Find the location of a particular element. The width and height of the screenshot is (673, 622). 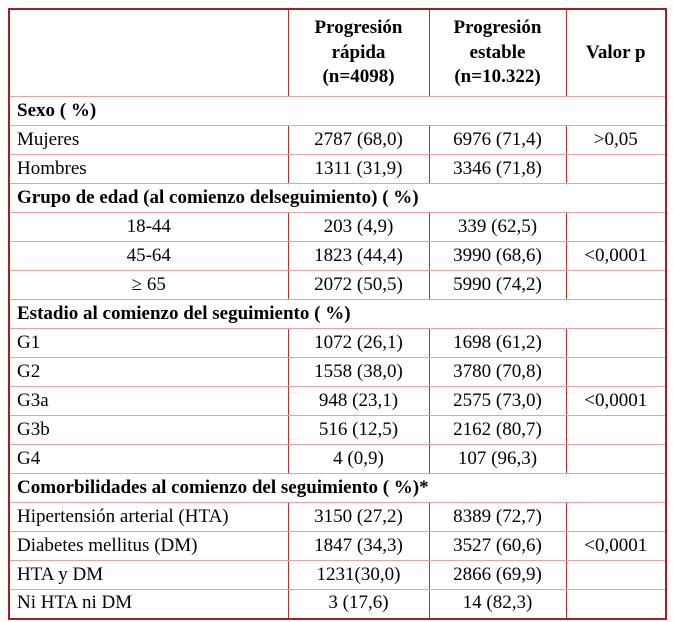

table-row: 18-44 203 (4,9) 339 (62,5) is located at coordinates (337, 227).